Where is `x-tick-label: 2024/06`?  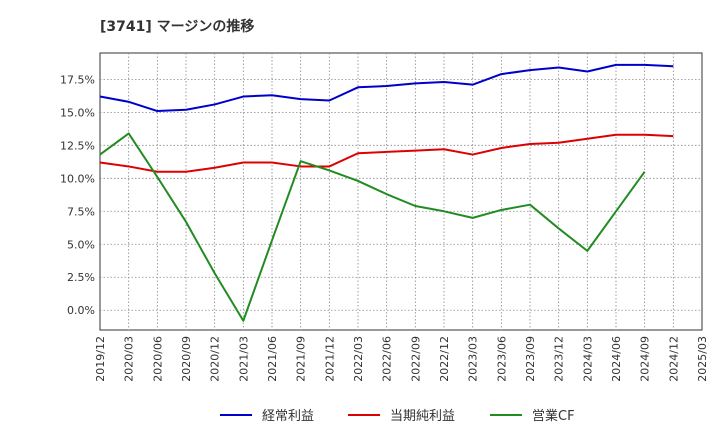 x-tick-label: 2024/06 is located at coordinates (616, 359).